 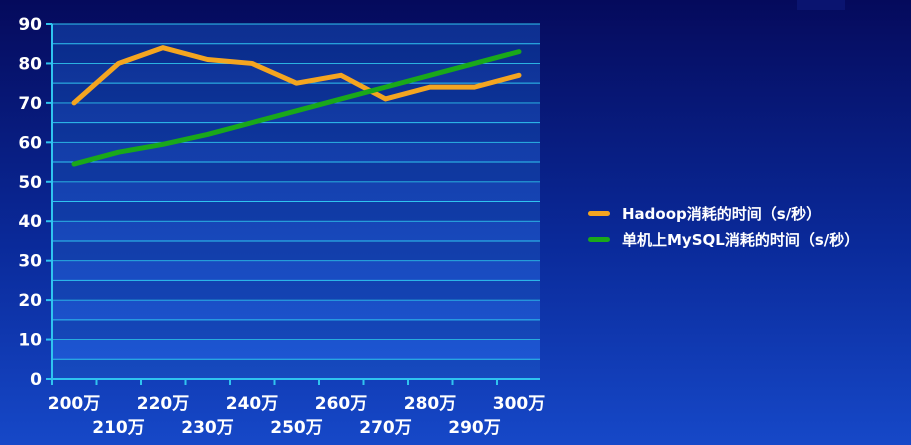 I want to click on x-tick-label: 300万, so click(x=519, y=404).